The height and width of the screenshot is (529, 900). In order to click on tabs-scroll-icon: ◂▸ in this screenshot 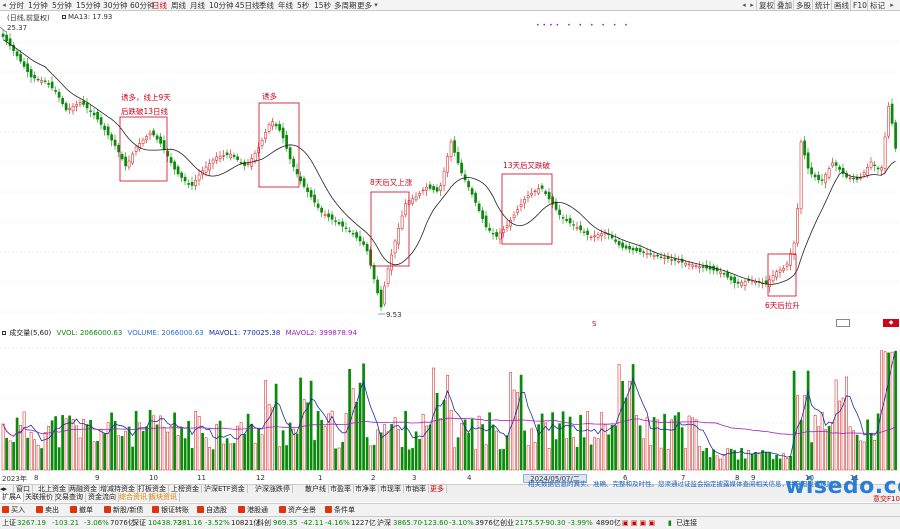, I will do `click(7, 489)`.